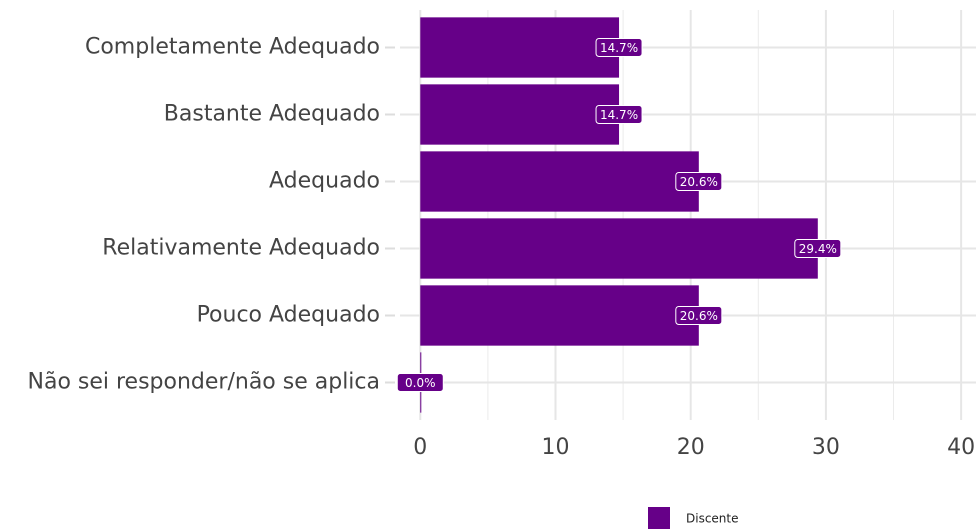 The image size is (976, 530). Describe the element at coordinates (961, 447) in the screenshot. I see `x-tick-label: 40` at that location.